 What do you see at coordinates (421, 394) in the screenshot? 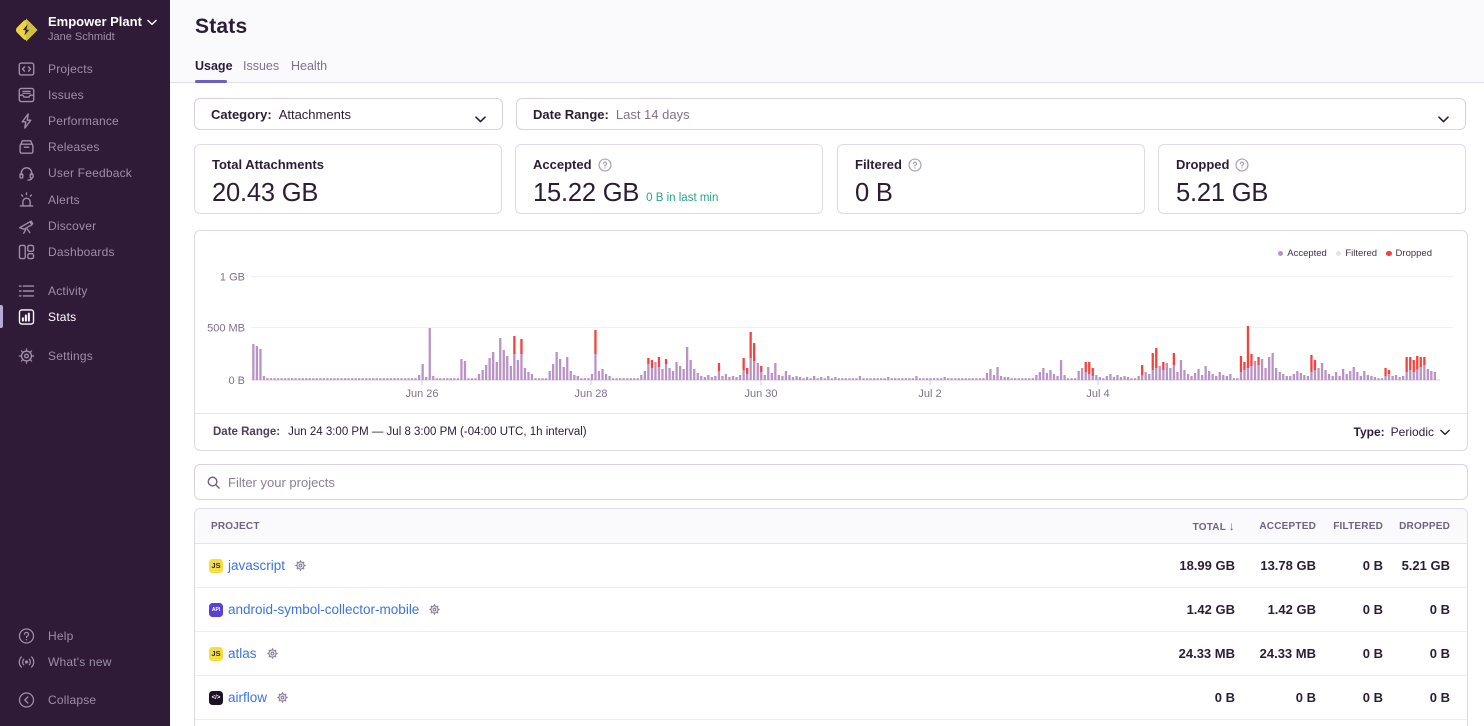
I see `svg-text: Jun 26` at bounding box center [421, 394].